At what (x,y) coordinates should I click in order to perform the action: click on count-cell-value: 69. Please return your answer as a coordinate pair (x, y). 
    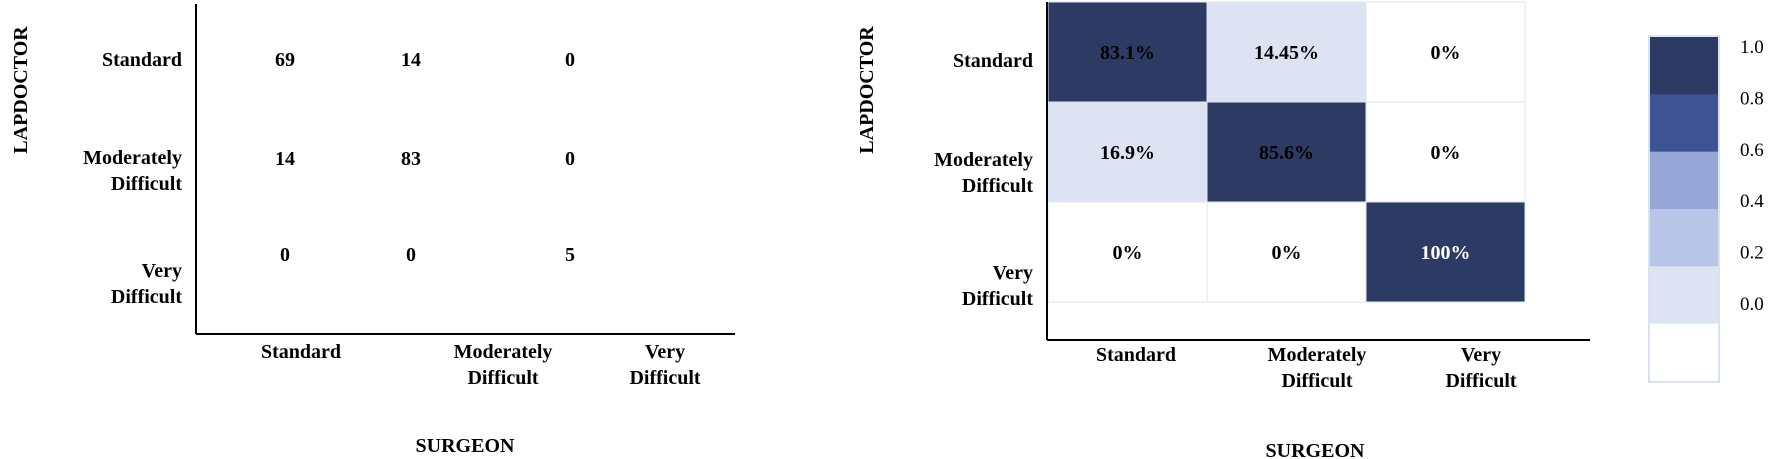
    Looking at the image, I should click on (285, 60).